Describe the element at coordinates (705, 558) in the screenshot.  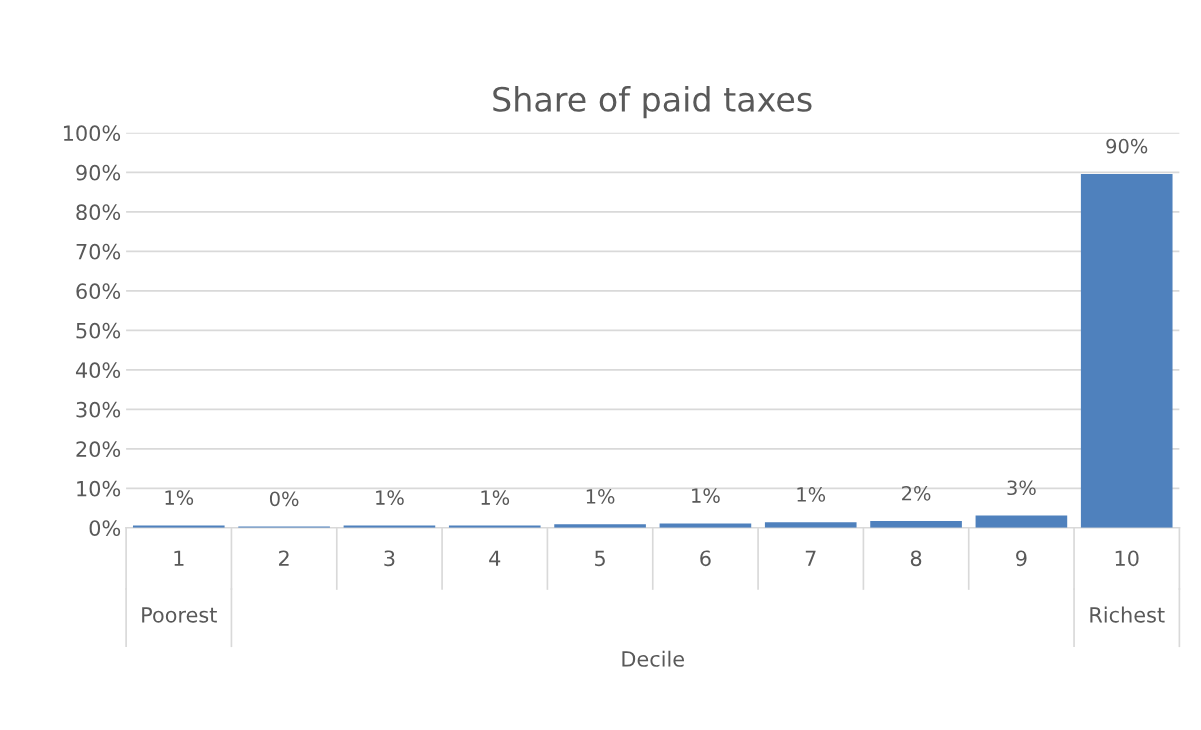
I see `x-tick-label: 6` at that location.